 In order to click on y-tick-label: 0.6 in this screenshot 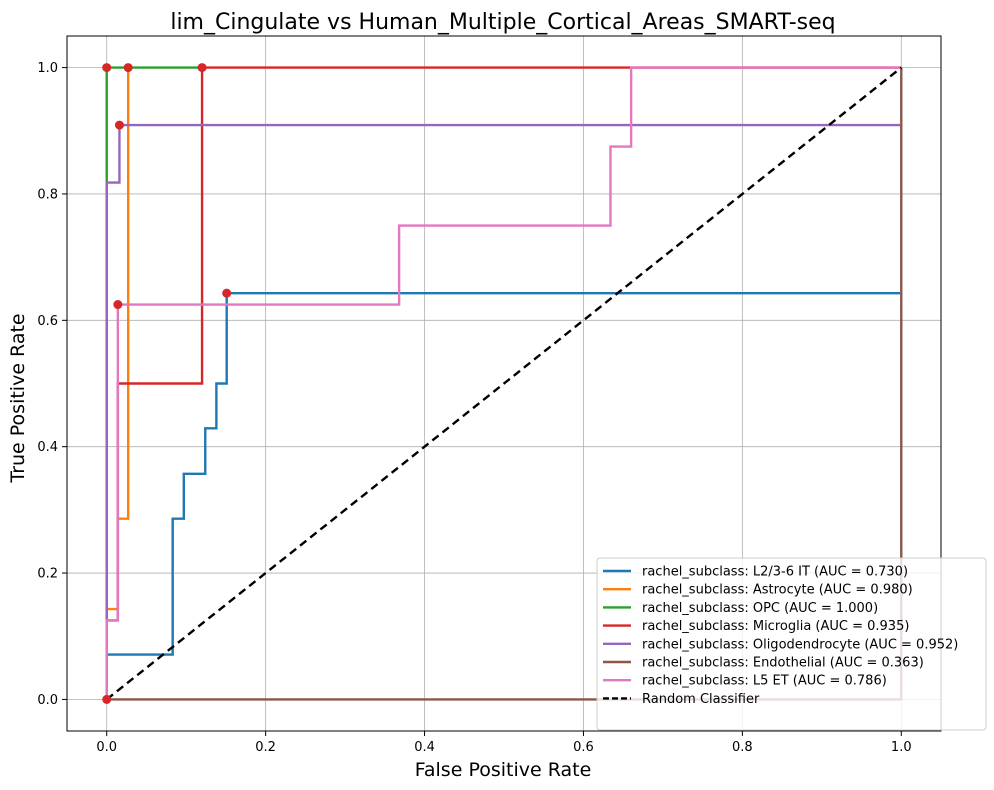, I will do `click(47, 321)`.